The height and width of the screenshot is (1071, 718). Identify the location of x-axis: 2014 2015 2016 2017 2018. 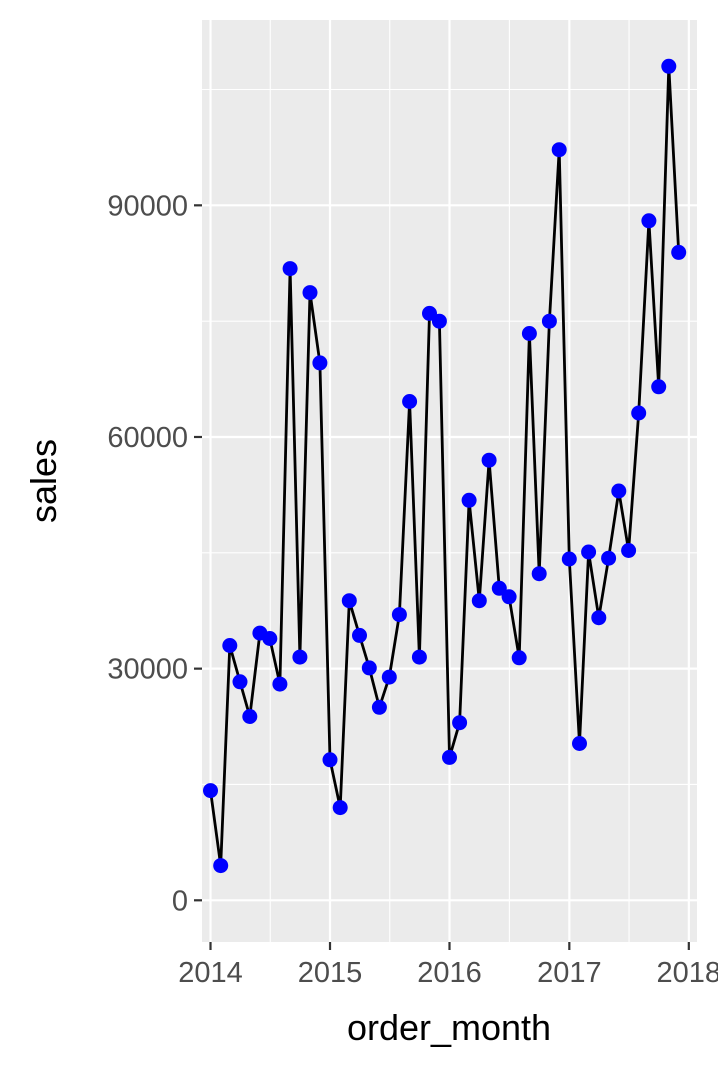
(448, 965).